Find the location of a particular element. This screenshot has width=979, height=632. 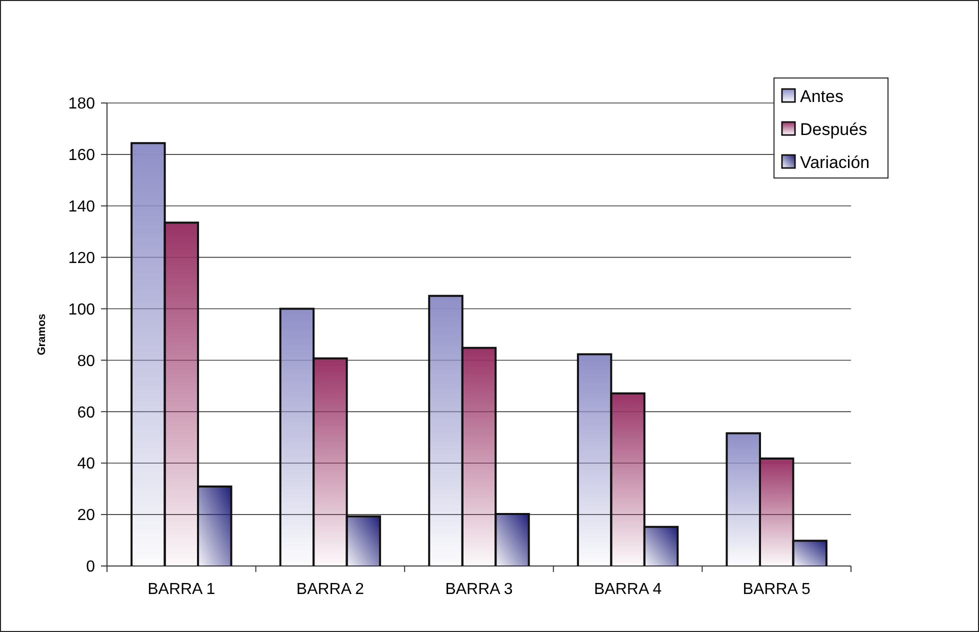

legend-label: Después is located at coordinates (834, 129).